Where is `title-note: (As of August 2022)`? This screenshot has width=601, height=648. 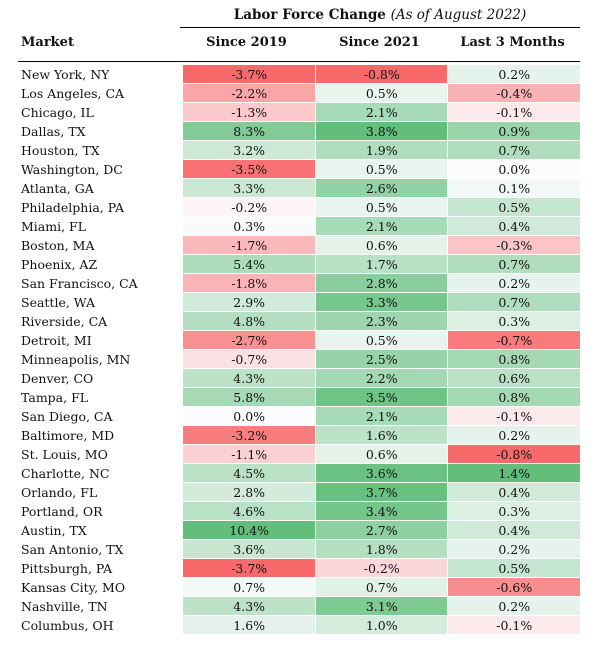 title-note: (As of August 2022) is located at coordinates (458, 15).